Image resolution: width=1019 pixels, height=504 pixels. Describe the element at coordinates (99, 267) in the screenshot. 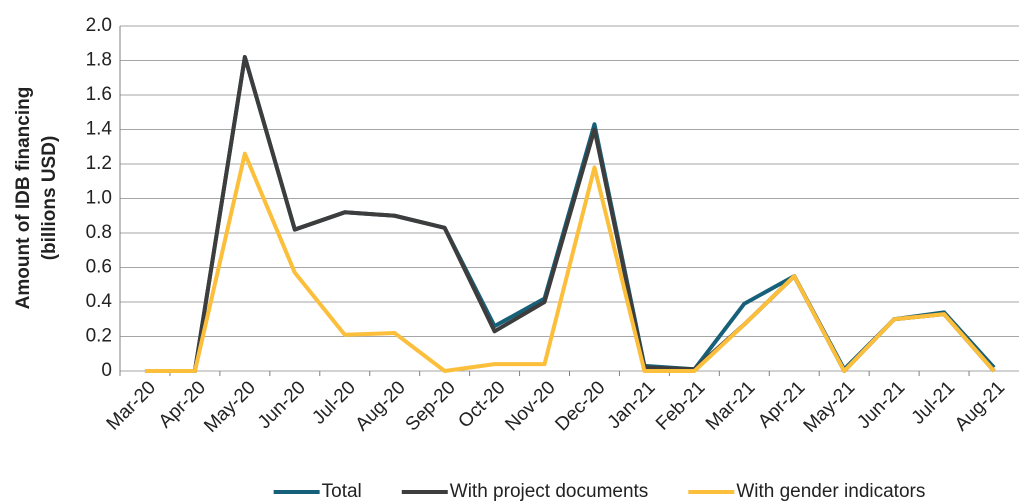

I see `y-tick-label: 0.6` at that location.